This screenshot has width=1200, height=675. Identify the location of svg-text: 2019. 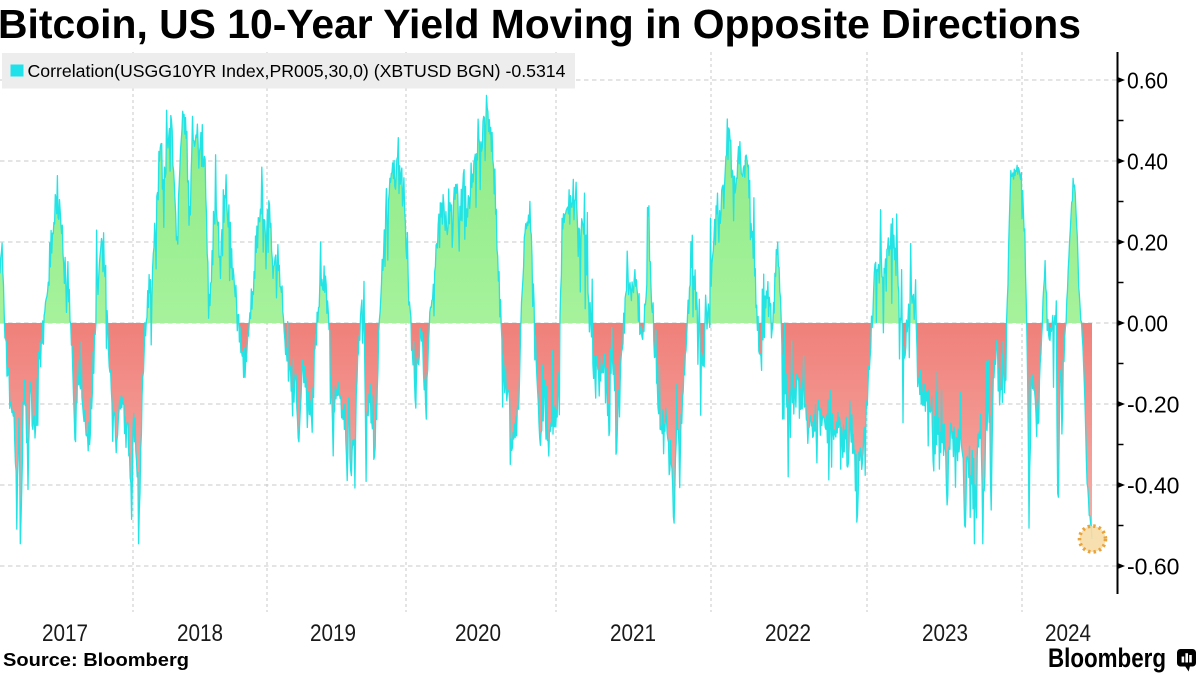
(333, 633).